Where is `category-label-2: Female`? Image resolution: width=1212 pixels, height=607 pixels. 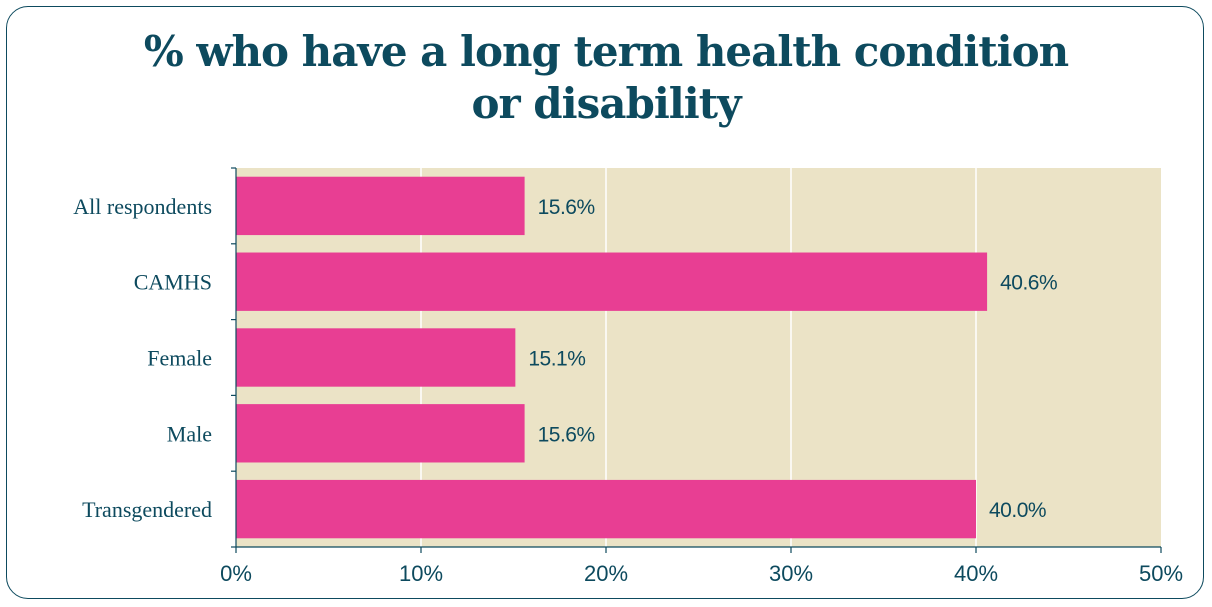 category-label-2: Female is located at coordinates (179, 358).